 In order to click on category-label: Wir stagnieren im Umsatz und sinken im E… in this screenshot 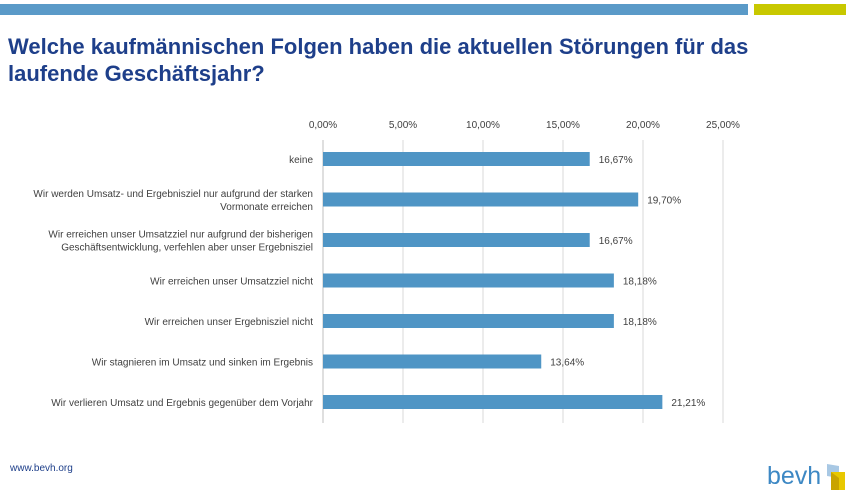, I will do `click(202, 363)`.